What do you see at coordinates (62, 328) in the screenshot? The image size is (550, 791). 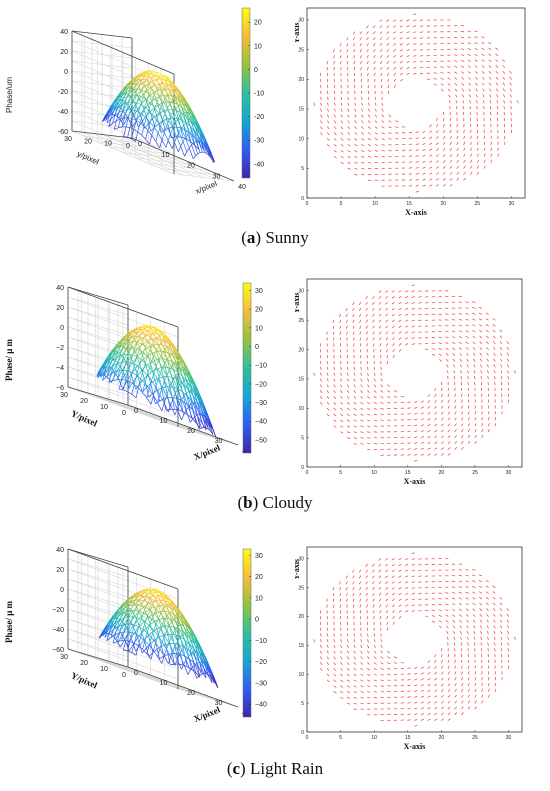 I see `z-tick-label: 0` at bounding box center [62, 328].